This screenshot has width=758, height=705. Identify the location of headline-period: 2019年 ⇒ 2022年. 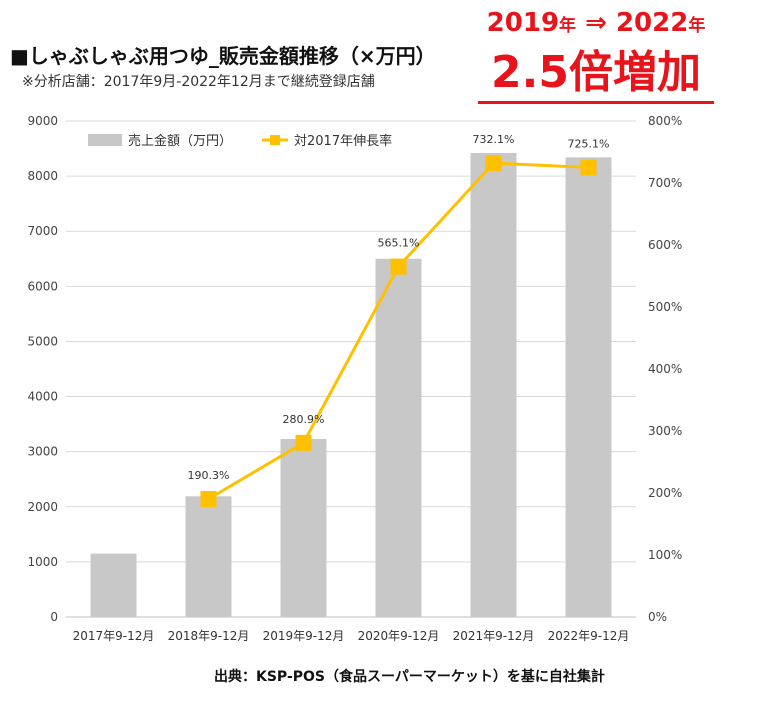
(596, 24).